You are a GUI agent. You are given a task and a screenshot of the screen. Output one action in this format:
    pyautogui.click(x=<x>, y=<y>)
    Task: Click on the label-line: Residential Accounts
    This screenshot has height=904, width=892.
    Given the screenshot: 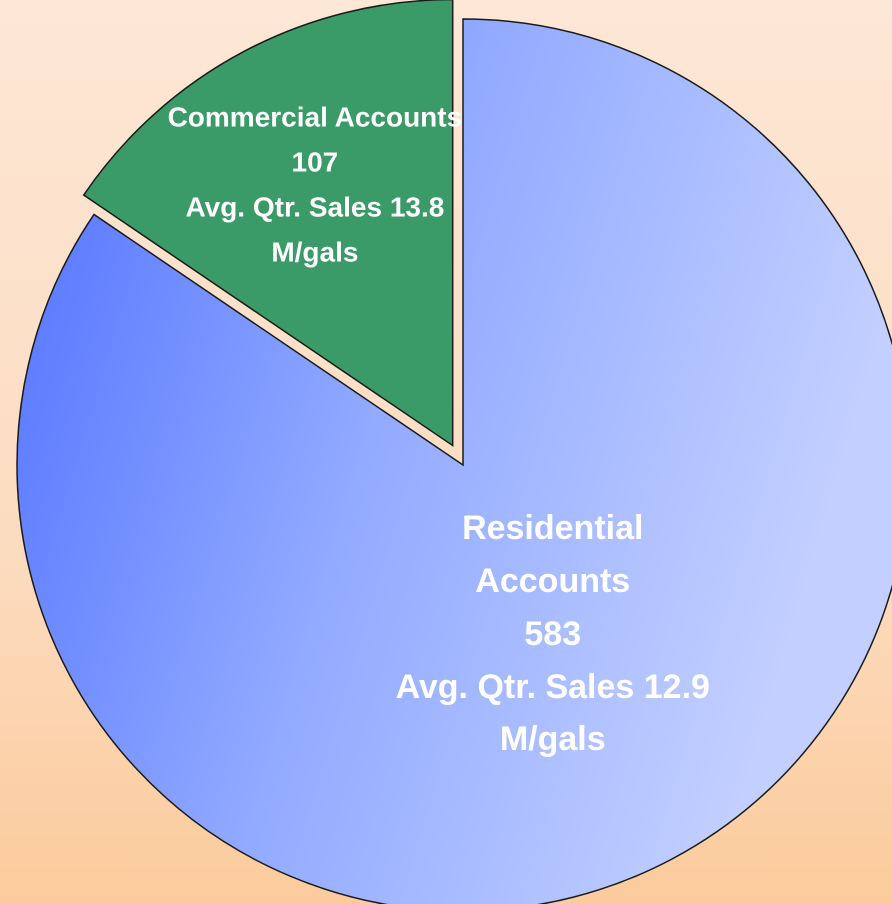 What is the action you would take?
    pyautogui.click(x=553, y=555)
    